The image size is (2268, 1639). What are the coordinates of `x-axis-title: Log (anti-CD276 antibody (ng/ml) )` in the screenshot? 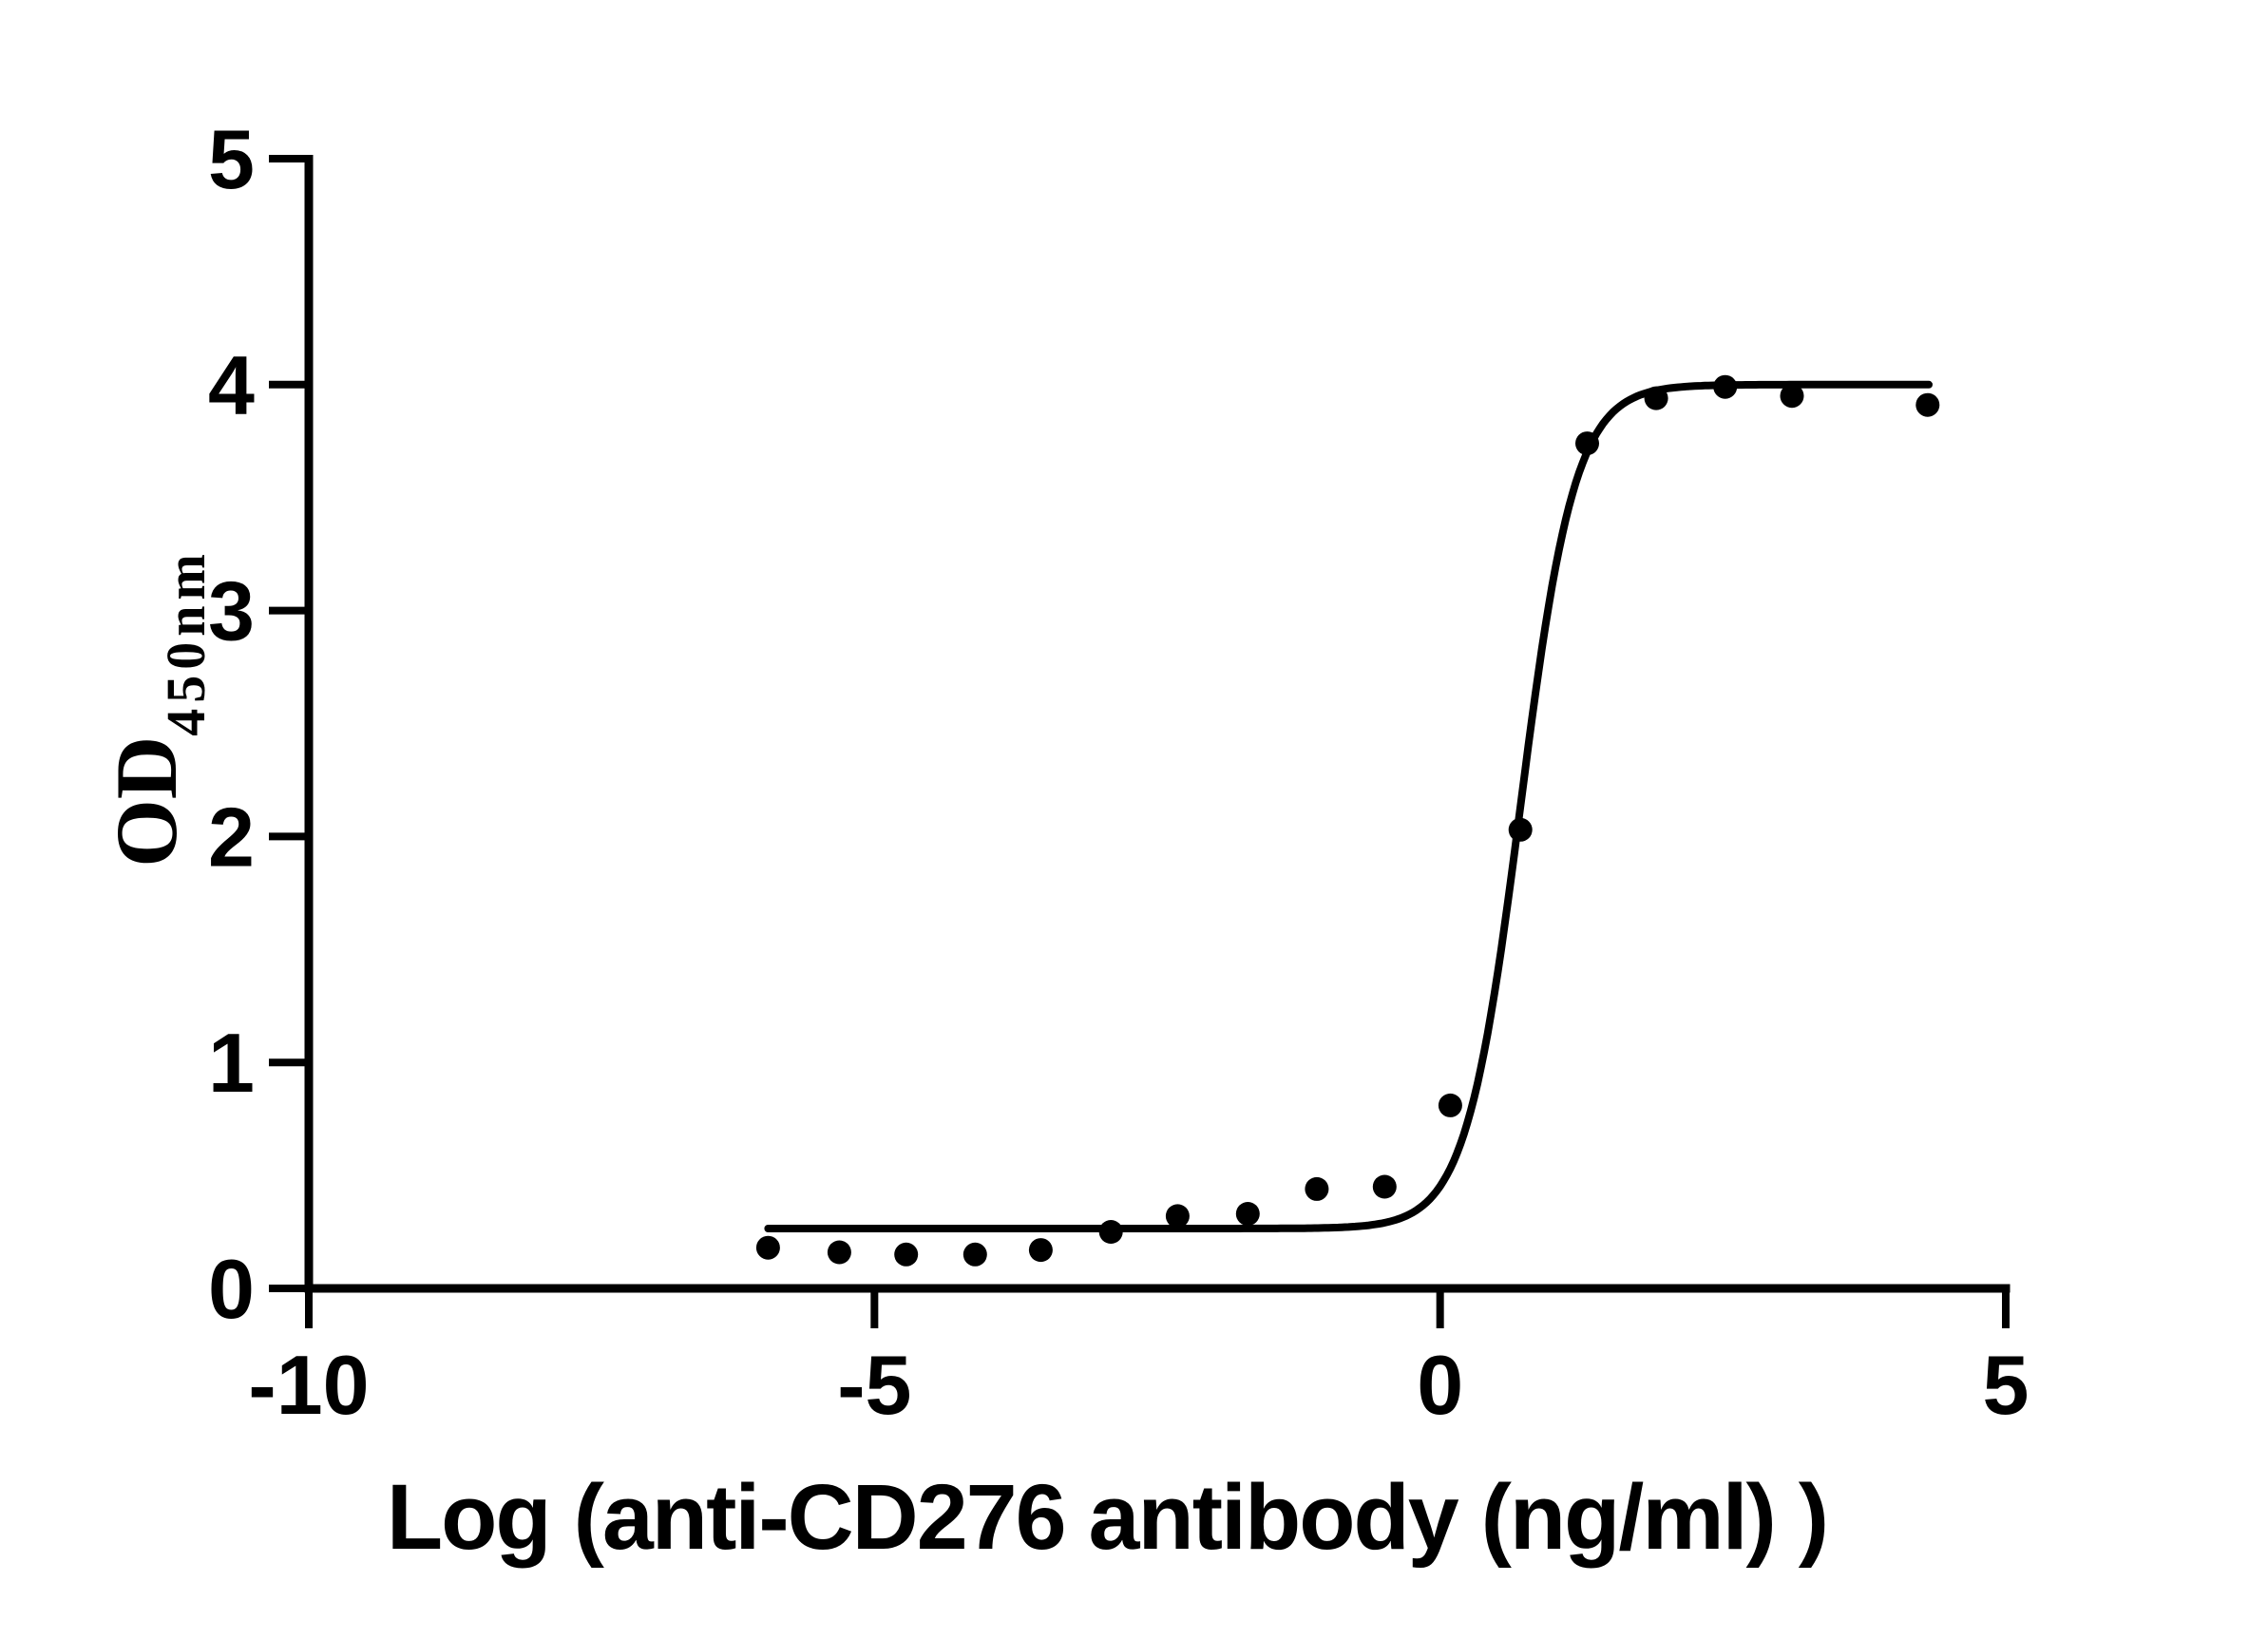 It's located at (1107, 1517).